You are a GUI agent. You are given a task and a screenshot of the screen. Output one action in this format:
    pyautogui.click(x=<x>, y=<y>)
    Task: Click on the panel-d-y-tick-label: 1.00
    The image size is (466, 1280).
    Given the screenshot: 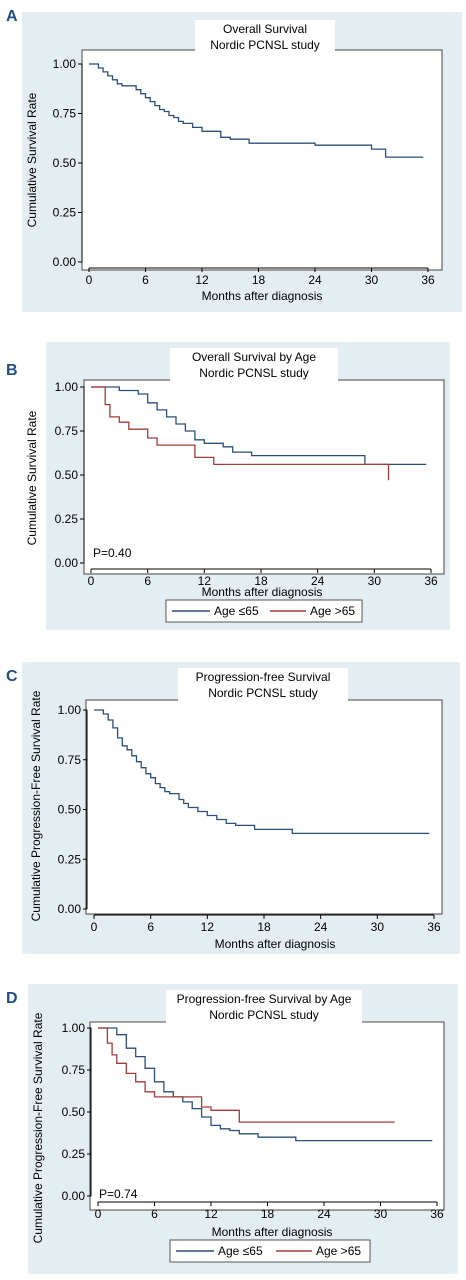 What is the action you would take?
    pyautogui.click(x=74, y=1028)
    